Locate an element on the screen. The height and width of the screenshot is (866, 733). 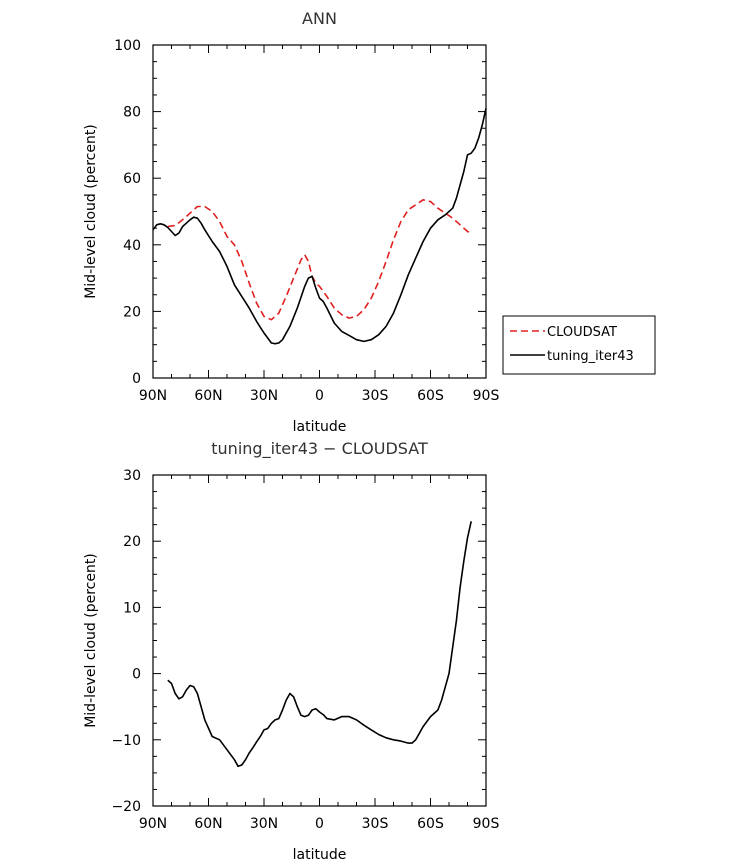
y-tick-label: 100 is located at coordinates (127, 46).